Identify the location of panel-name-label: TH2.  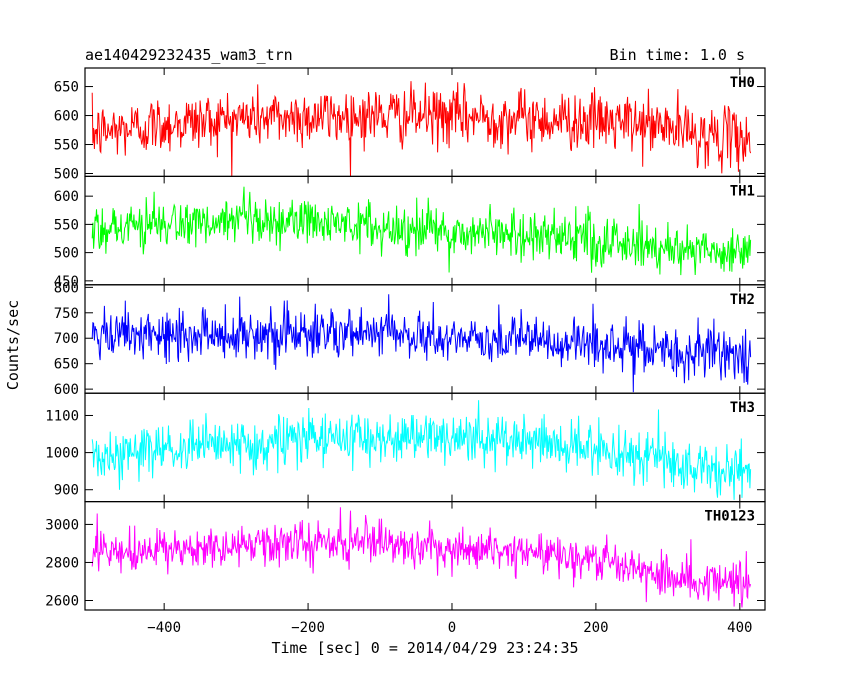
(742, 300).